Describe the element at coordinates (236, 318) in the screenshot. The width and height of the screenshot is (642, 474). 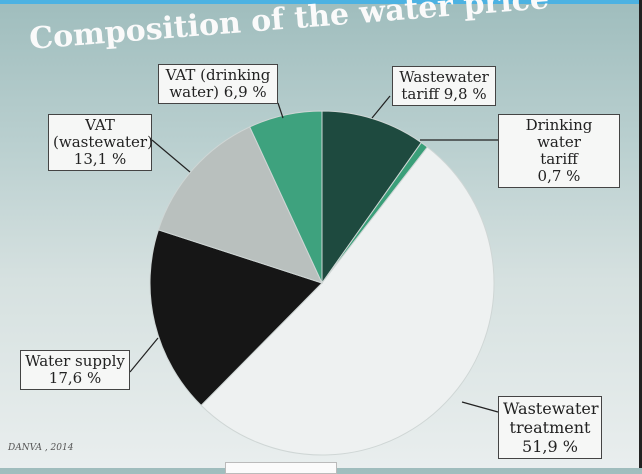
I see `pie-slice-water-supply` at that location.